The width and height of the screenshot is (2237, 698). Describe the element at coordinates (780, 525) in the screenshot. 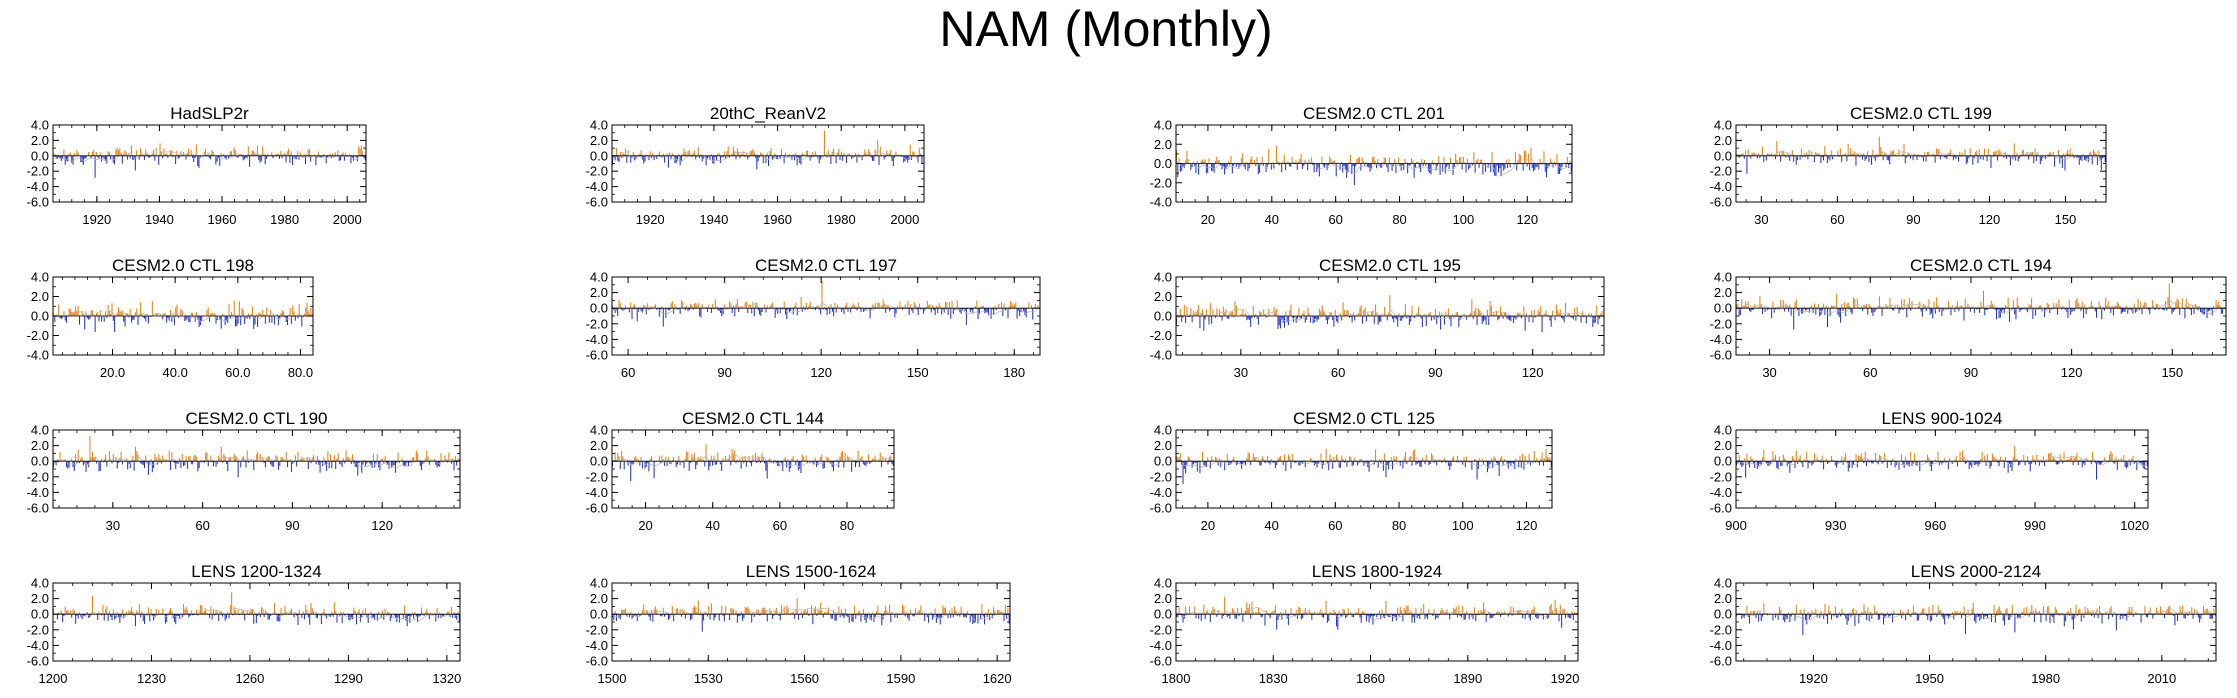

I see `x-tick-label: 60` at that location.